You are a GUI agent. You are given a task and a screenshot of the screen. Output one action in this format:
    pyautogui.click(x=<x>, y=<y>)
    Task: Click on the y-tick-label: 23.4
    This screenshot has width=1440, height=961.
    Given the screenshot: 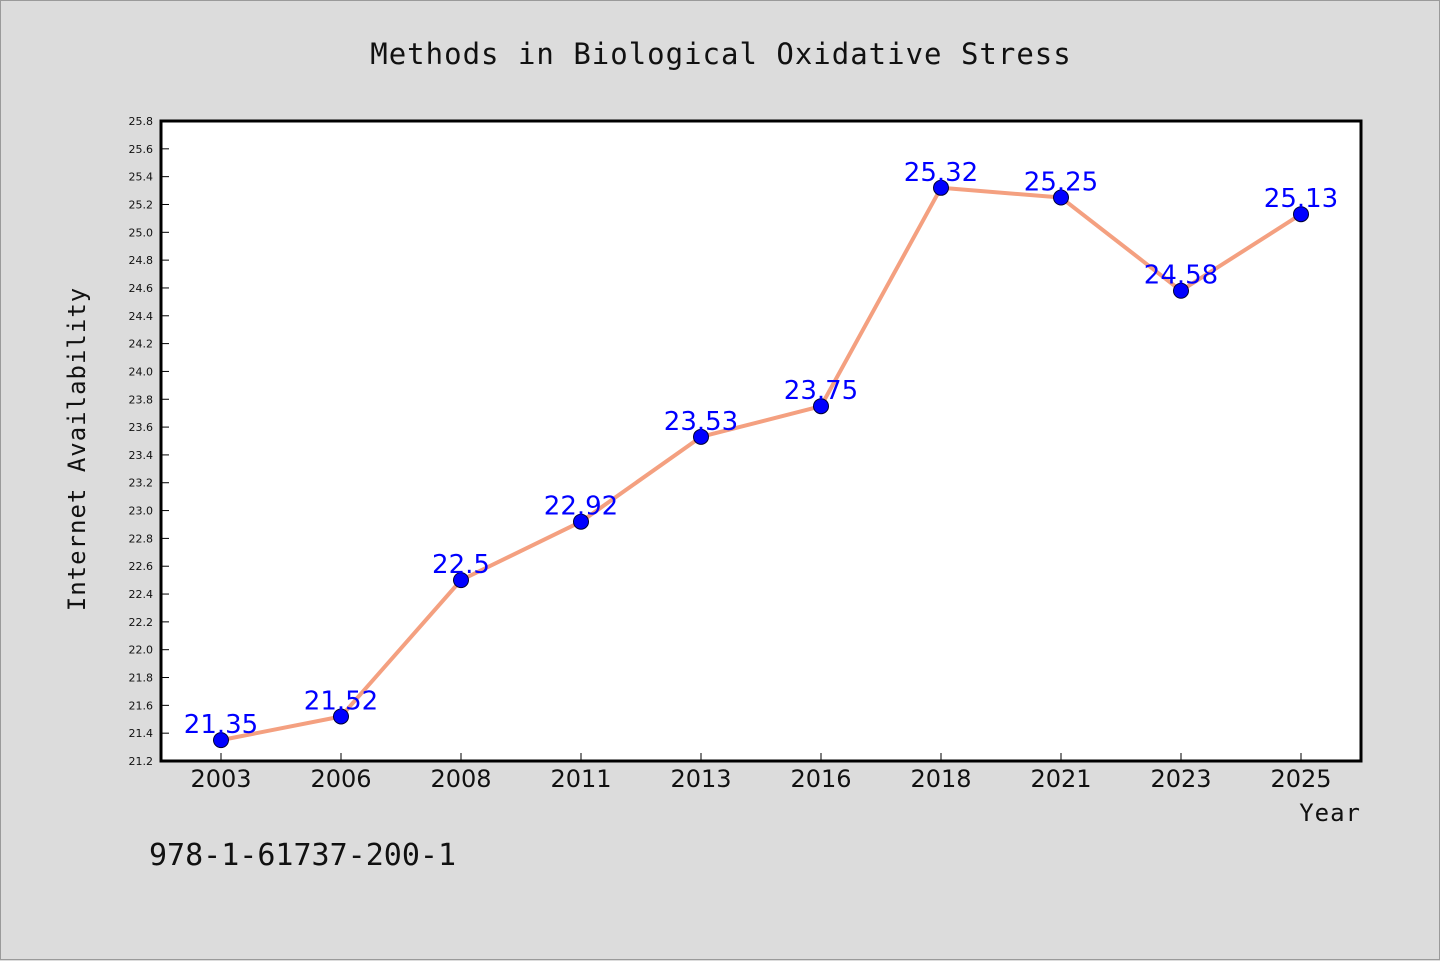 What is the action you would take?
    pyautogui.click(x=141, y=455)
    